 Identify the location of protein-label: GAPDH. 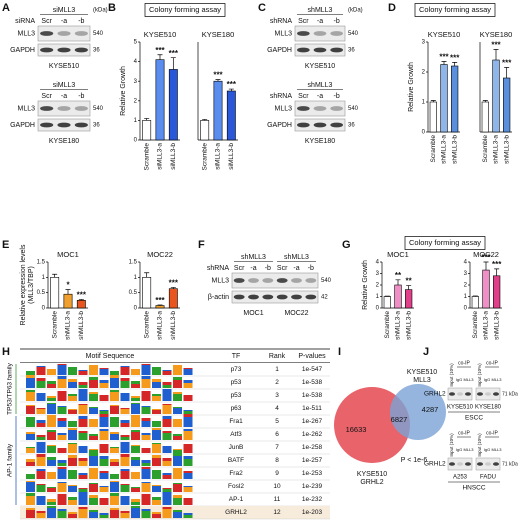
(22, 50).